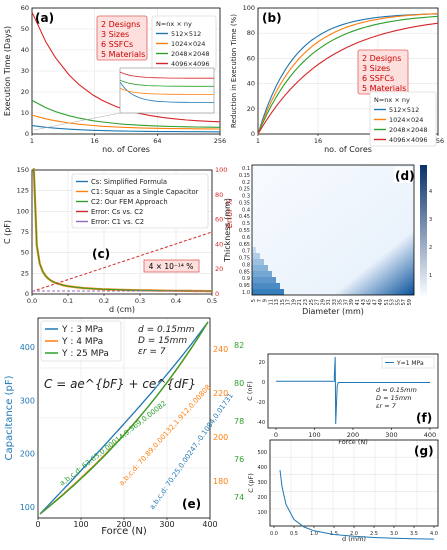 The image size is (447, 550). I want to click on legend-entry: Error: C1 vs. C2, so click(117, 222).